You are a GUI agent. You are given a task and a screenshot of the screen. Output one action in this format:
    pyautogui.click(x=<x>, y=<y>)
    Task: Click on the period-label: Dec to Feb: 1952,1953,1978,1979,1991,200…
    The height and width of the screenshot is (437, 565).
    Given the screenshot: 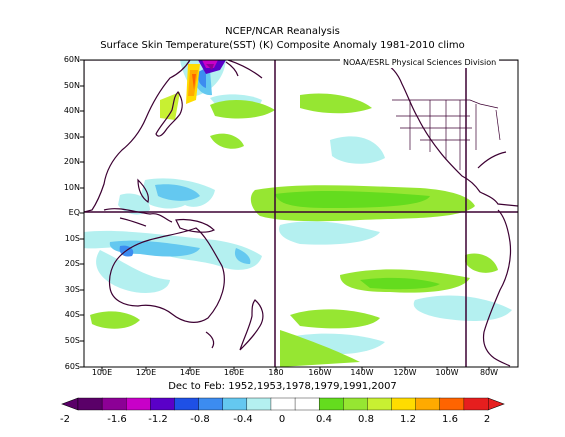 What is the action you would take?
    pyautogui.click(x=282, y=386)
    